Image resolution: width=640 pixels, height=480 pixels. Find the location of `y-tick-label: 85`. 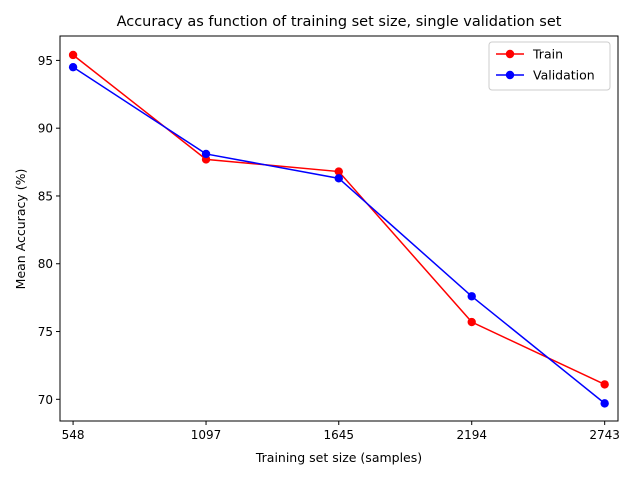

y-tick-label: 85 is located at coordinates (45, 196).